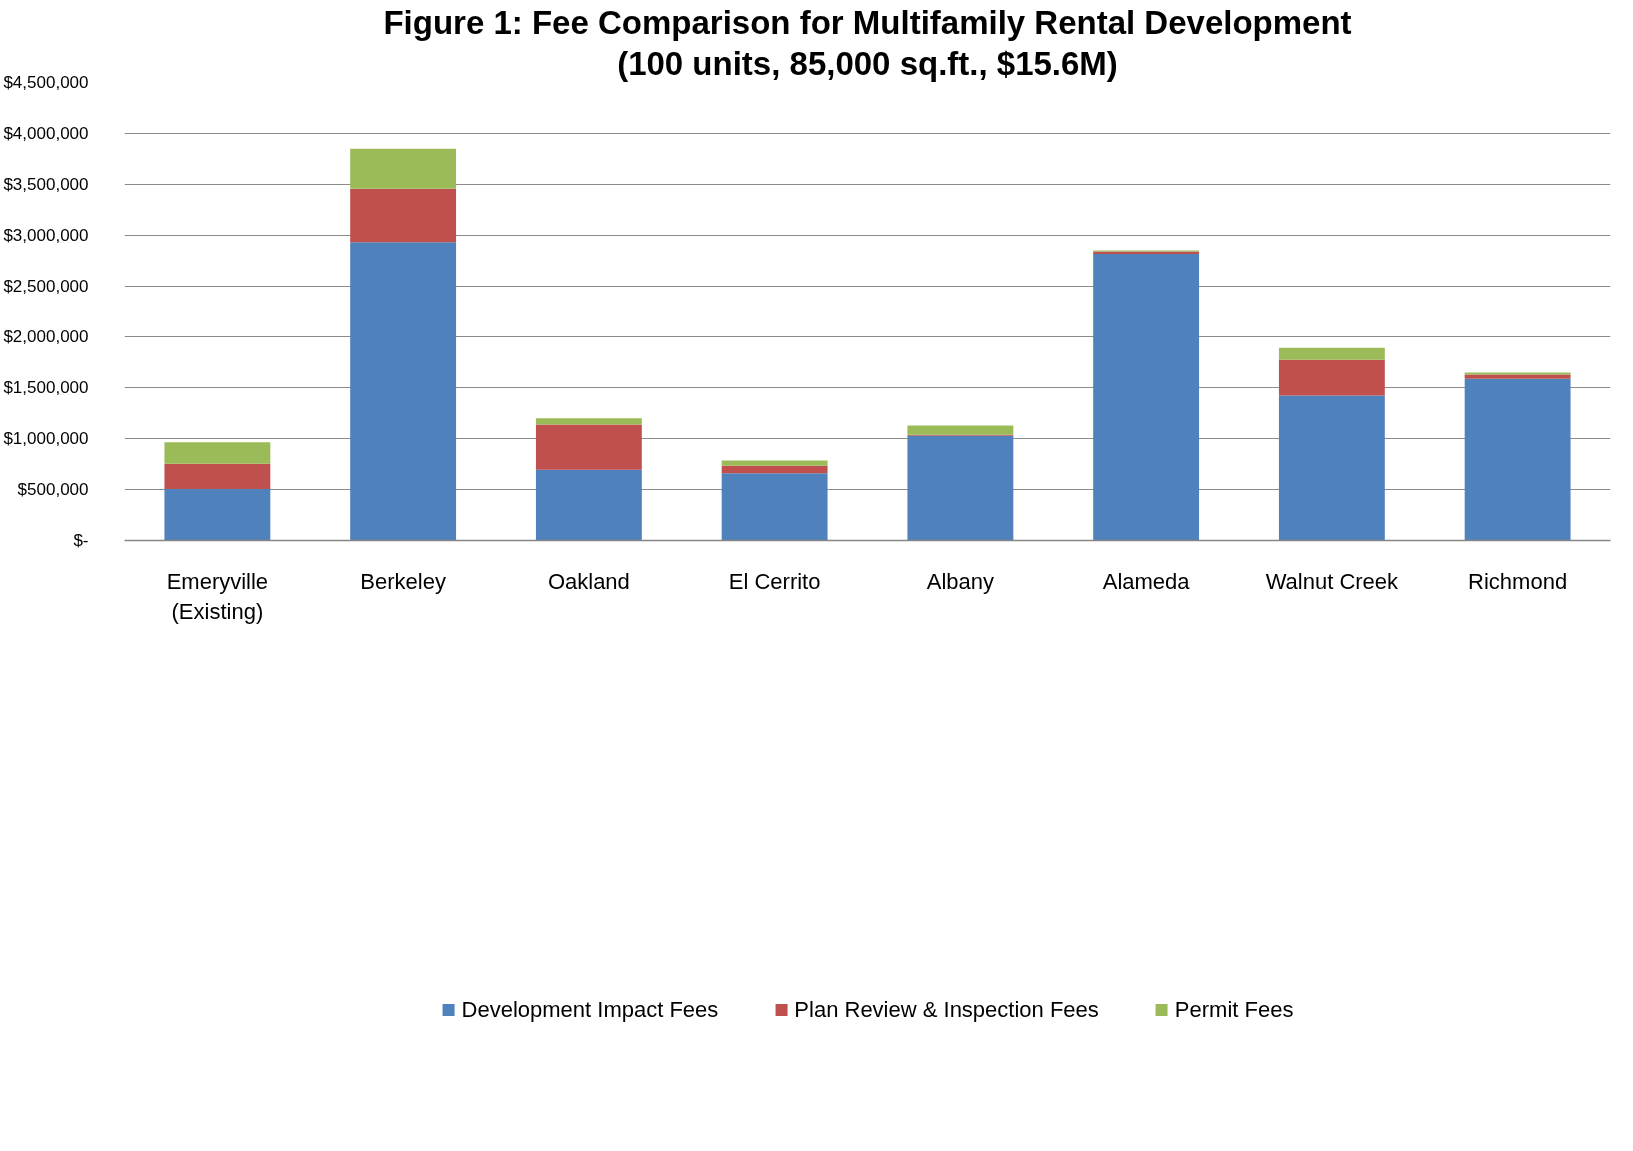 This screenshot has height=1151, width=1633. I want to click on x-tick-label: Walnut Creek, so click(1332, 581).